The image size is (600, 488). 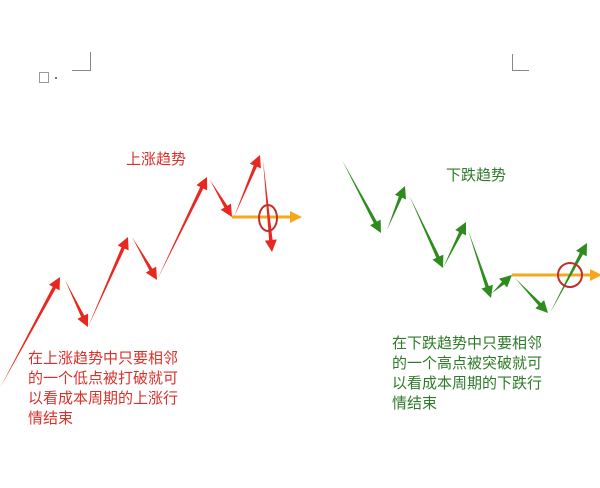 What do you see at coordinates (467, 363) in the screenshot?
I see `downtrend-description-line: 的一个高点被突破就可` at bounding box center [467, 363].